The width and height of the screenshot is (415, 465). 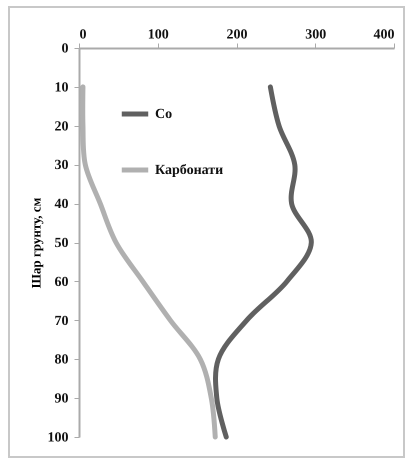 I want to click on y-tick-label: 30, so click(x=61, y=166).